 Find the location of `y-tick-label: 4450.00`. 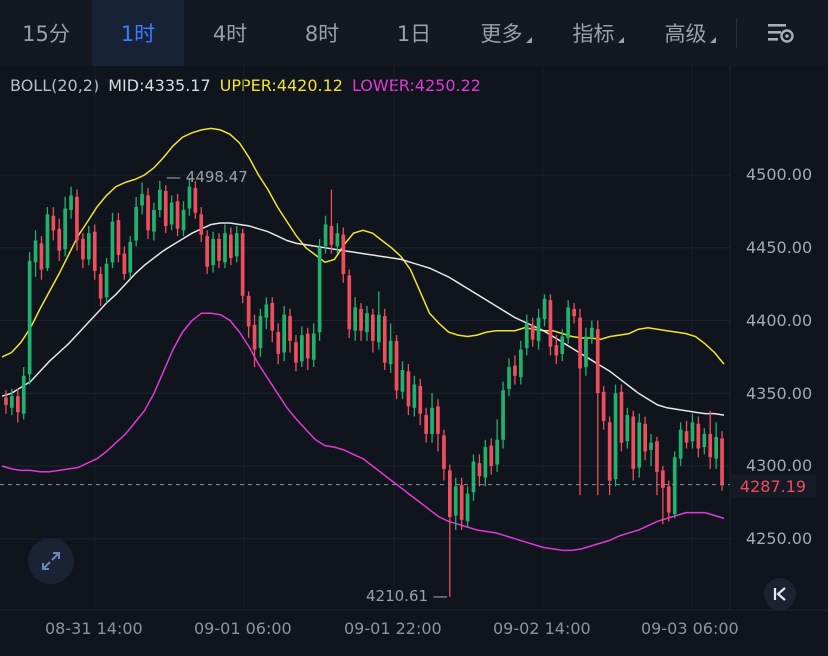

y-tick-label: 4450.00 is located at coordinates (779, 247).